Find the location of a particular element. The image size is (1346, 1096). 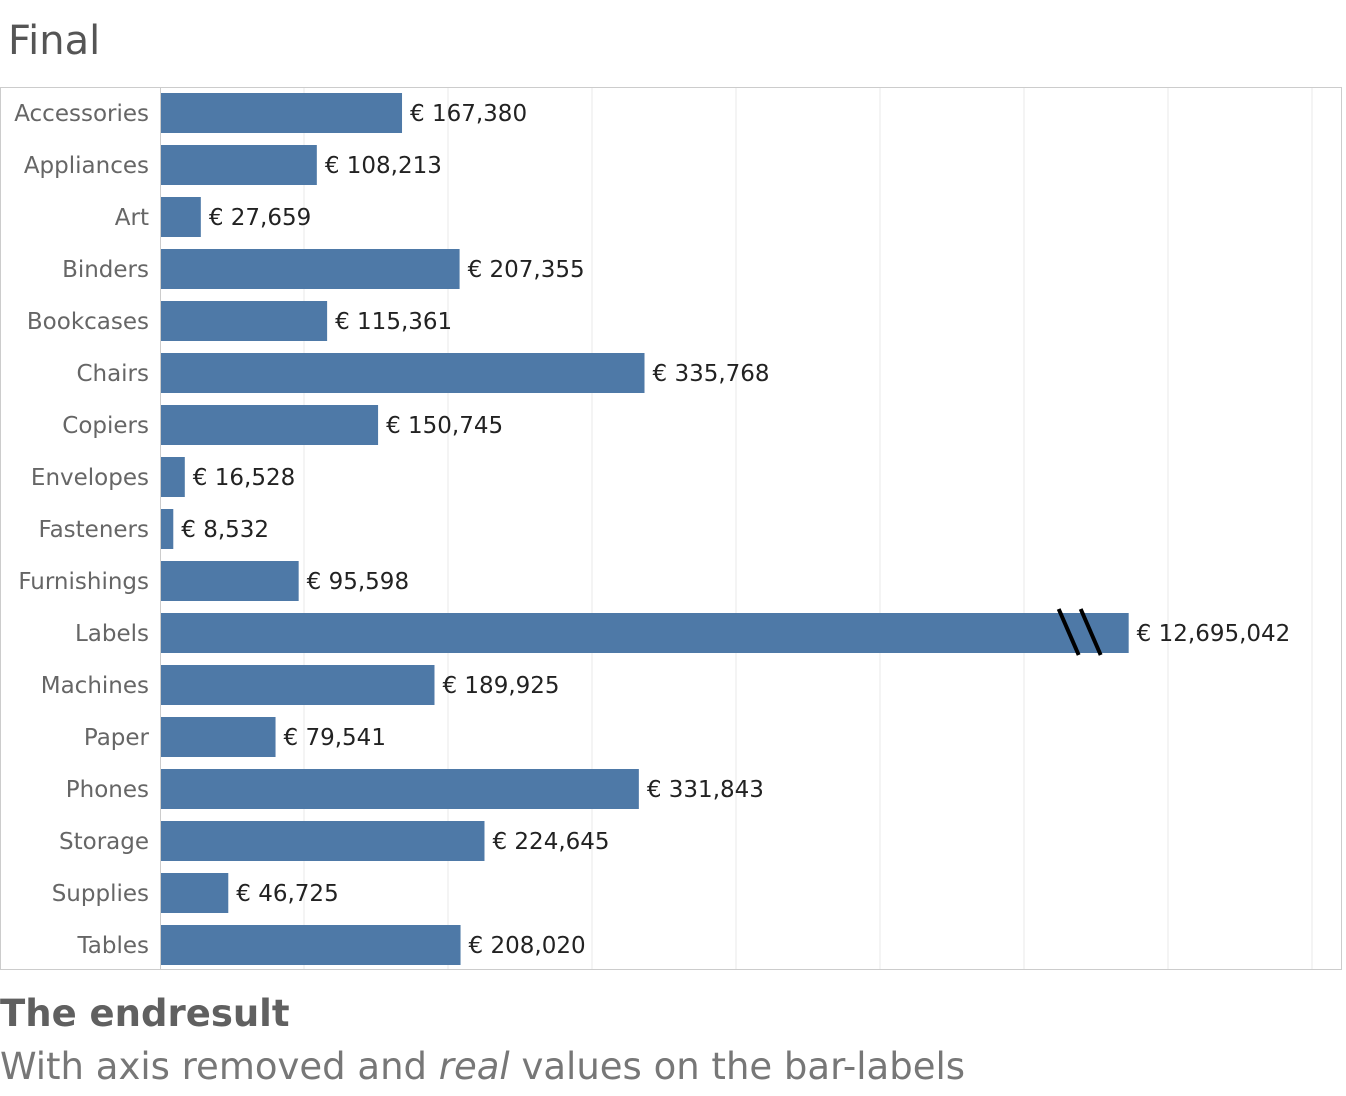

category-label: Furnishings is located at coordinates (83, 582).